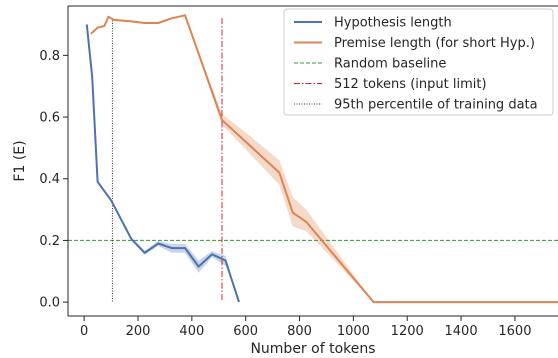 Image resolution: width=558 pixels, height=358 pixels. I want to click on x-tick-label: 1000, so click(353, 331).